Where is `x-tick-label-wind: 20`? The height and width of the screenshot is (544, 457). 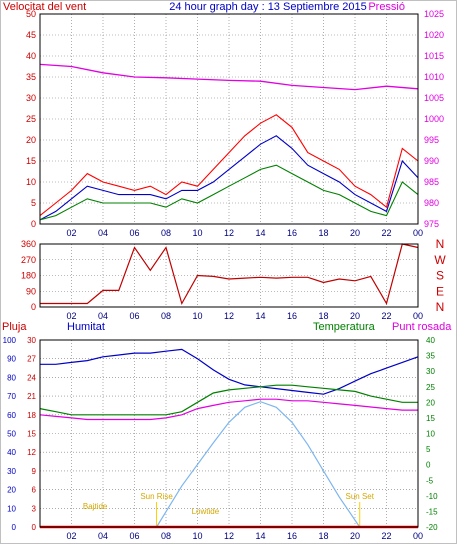 x-tick-label-wind: 20 is located at coordinates (355, 233).